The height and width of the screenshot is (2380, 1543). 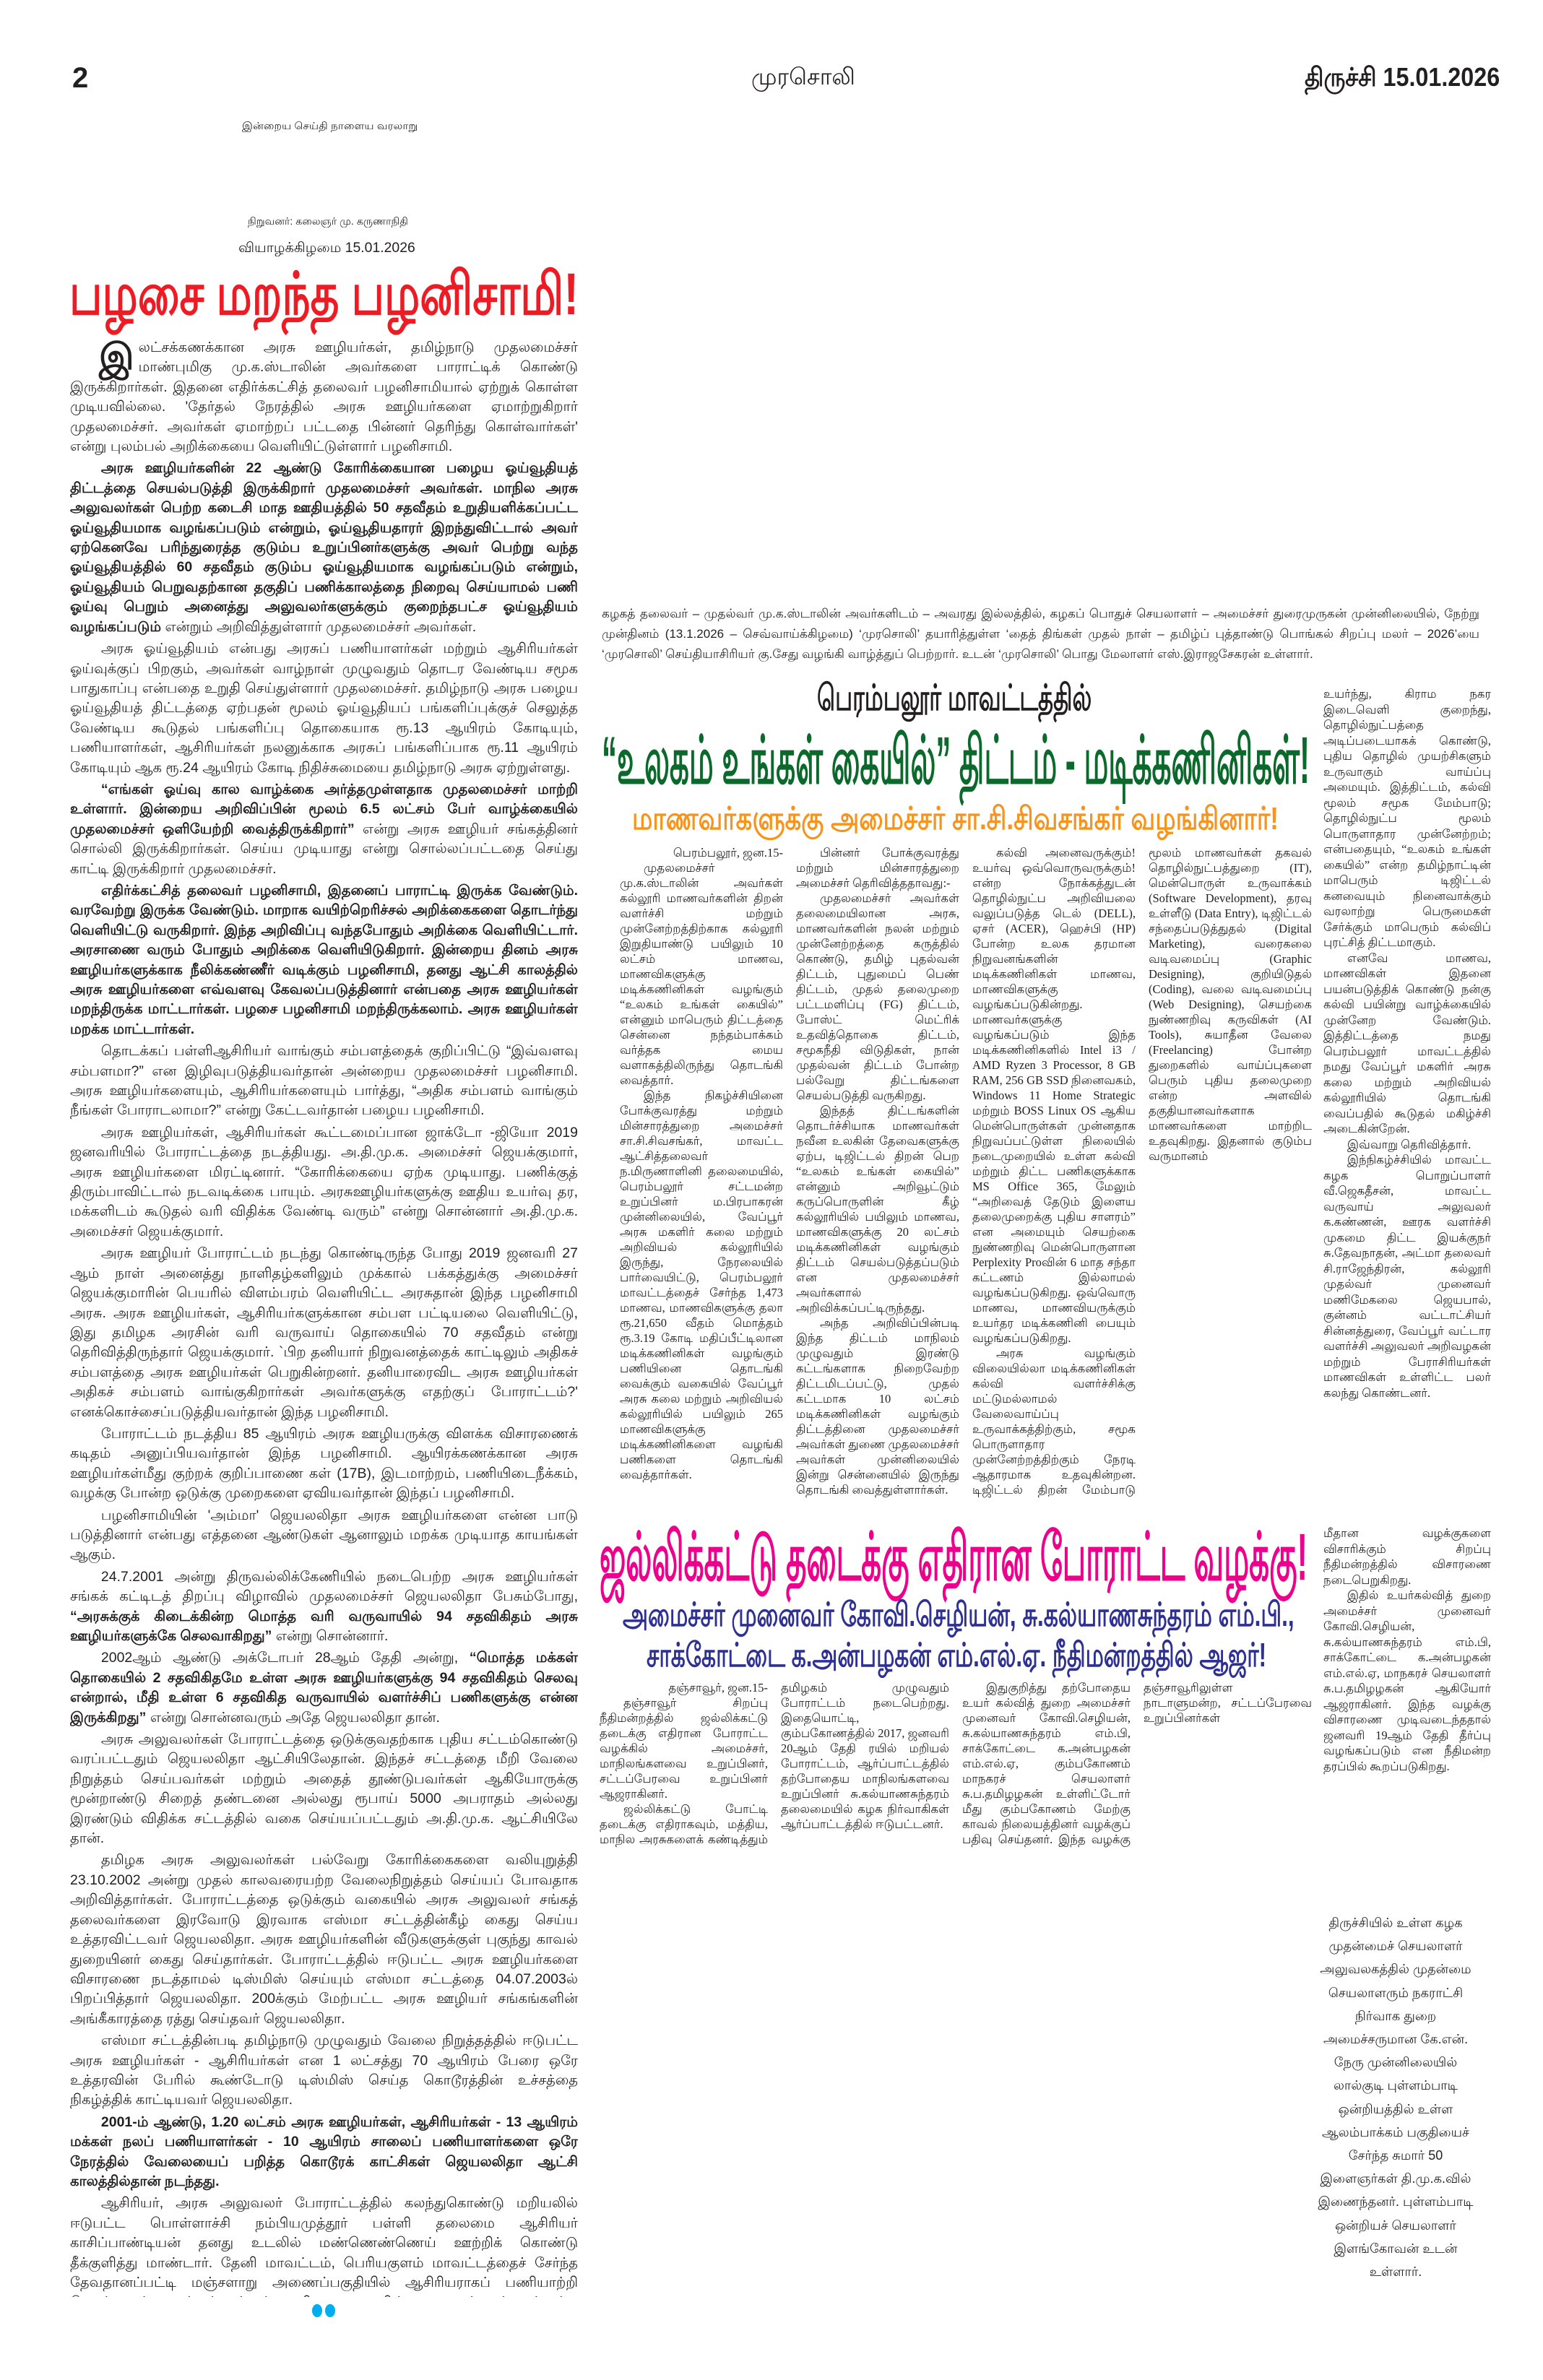 I want to click on perambalur-kicker-text: பெரம்பலூர் மாவட்டத்தில், so click(x=955, y=698).